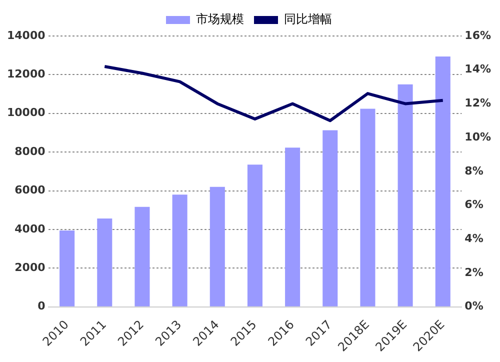  What do you see at coordinates (308, 19) in the screenshot?
I see `legend-label: 同比增幅` at bounding box center [308, 19].